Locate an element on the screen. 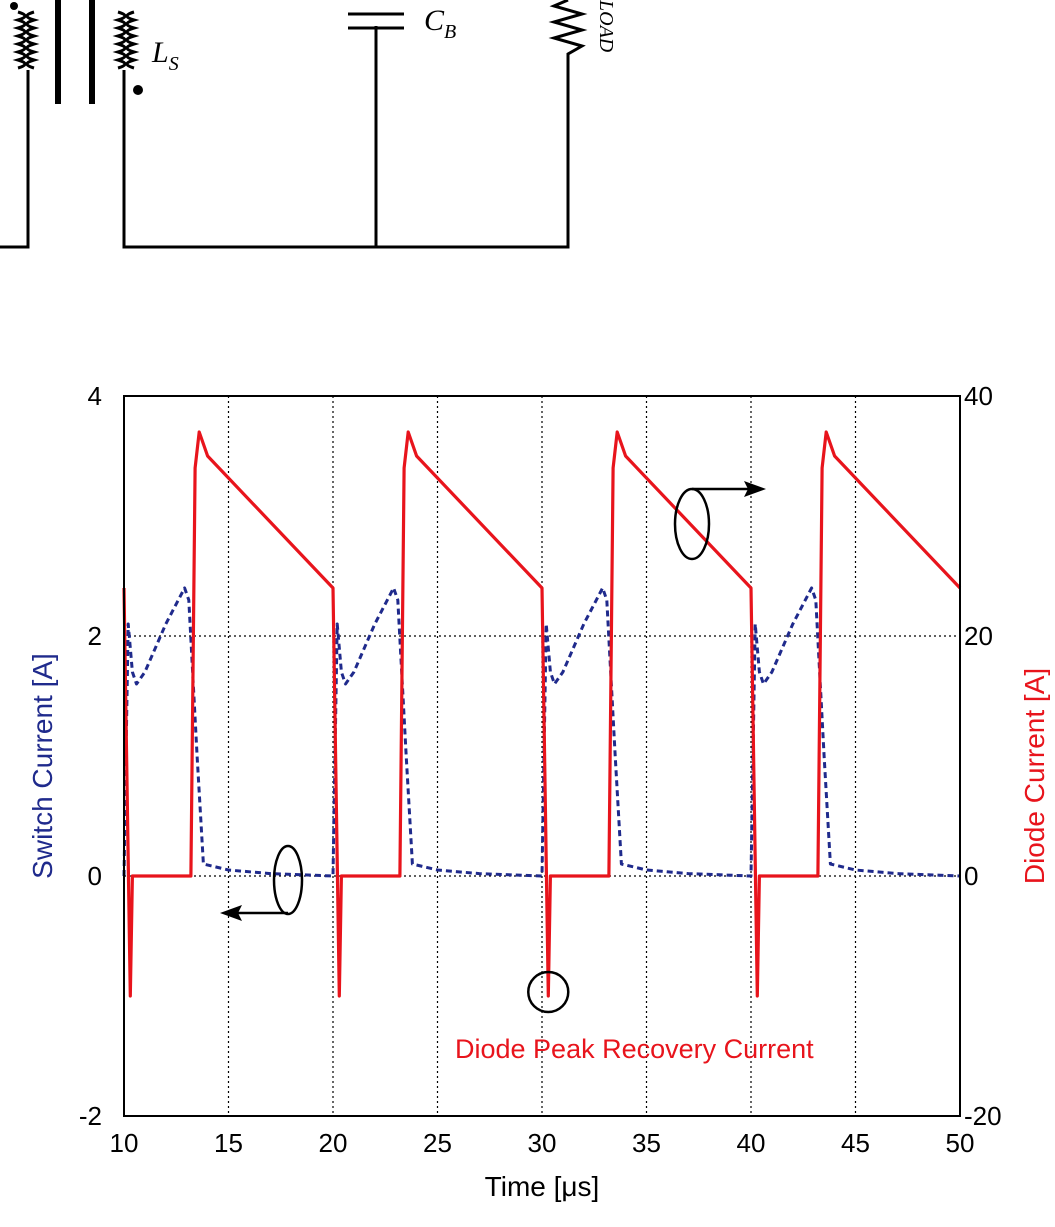 The width and height of the screenshot is (1055, 1227). right-y-axis-title: Diode Current [A] is located at coordinates (1034, 776).